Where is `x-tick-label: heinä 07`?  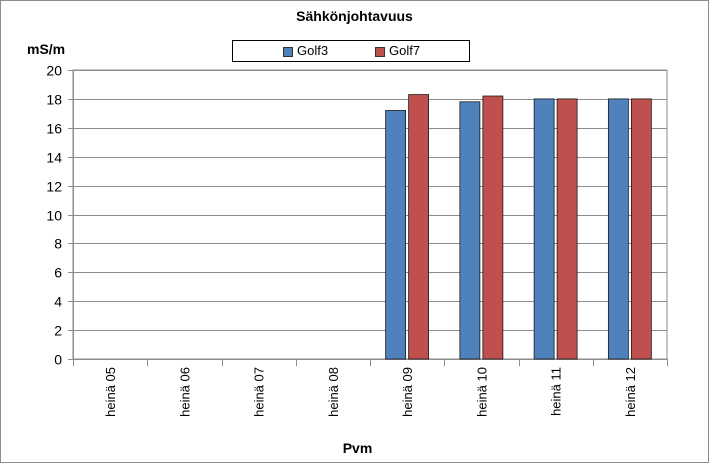
x-tick-label: heinä 07 is located at coordinates (259, 392).